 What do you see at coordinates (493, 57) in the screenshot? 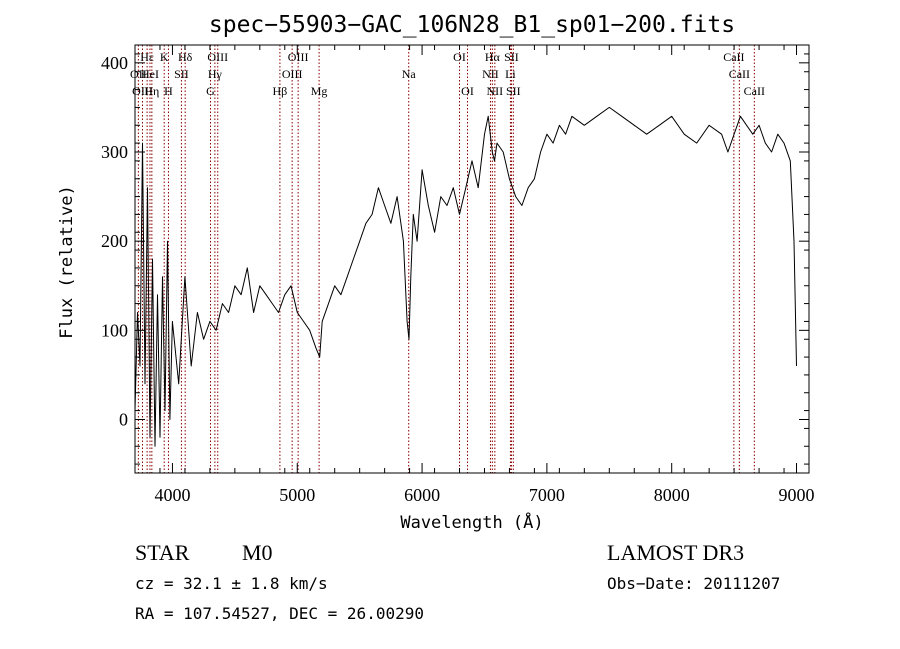
I see `spectral-line-label: Hα` at bounding box center [493, 57].